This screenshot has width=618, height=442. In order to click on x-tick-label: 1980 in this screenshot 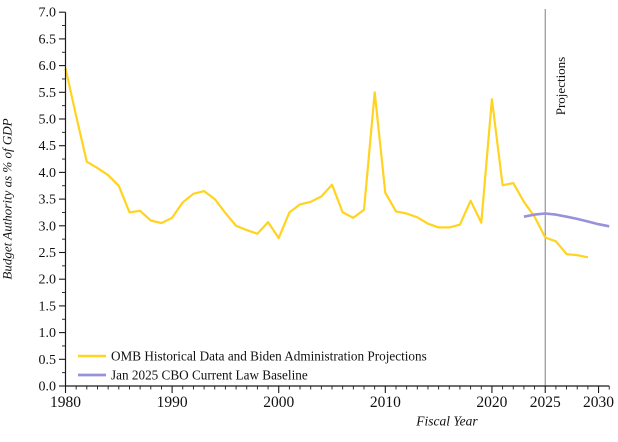, I will do `click(65, 402)`.